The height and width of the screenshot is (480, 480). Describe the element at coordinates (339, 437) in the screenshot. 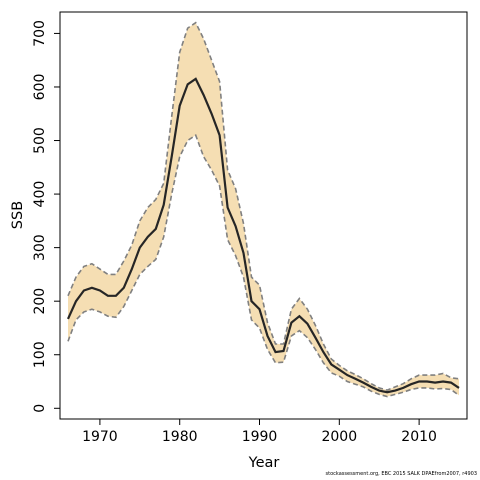

I see `x-tick-label: 2000` at that location.